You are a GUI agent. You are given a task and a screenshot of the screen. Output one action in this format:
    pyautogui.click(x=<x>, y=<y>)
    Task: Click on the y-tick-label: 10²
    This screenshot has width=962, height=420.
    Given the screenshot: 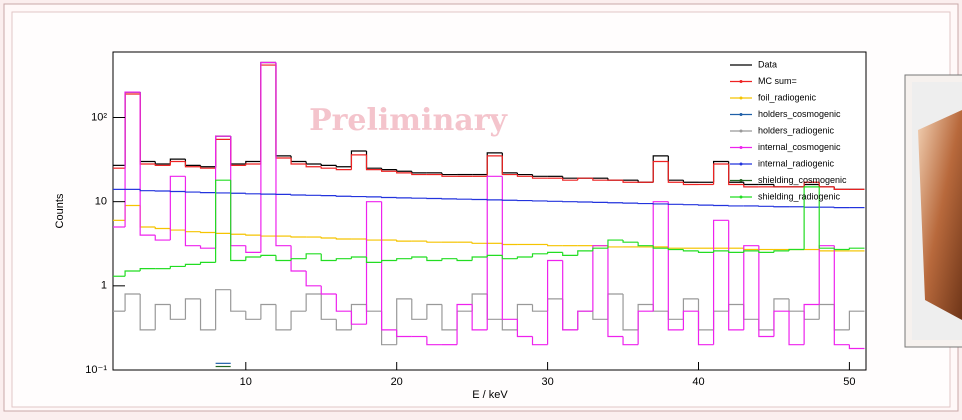 What is the action you would take?
    pyautogui.click(x=99, y=117)
    